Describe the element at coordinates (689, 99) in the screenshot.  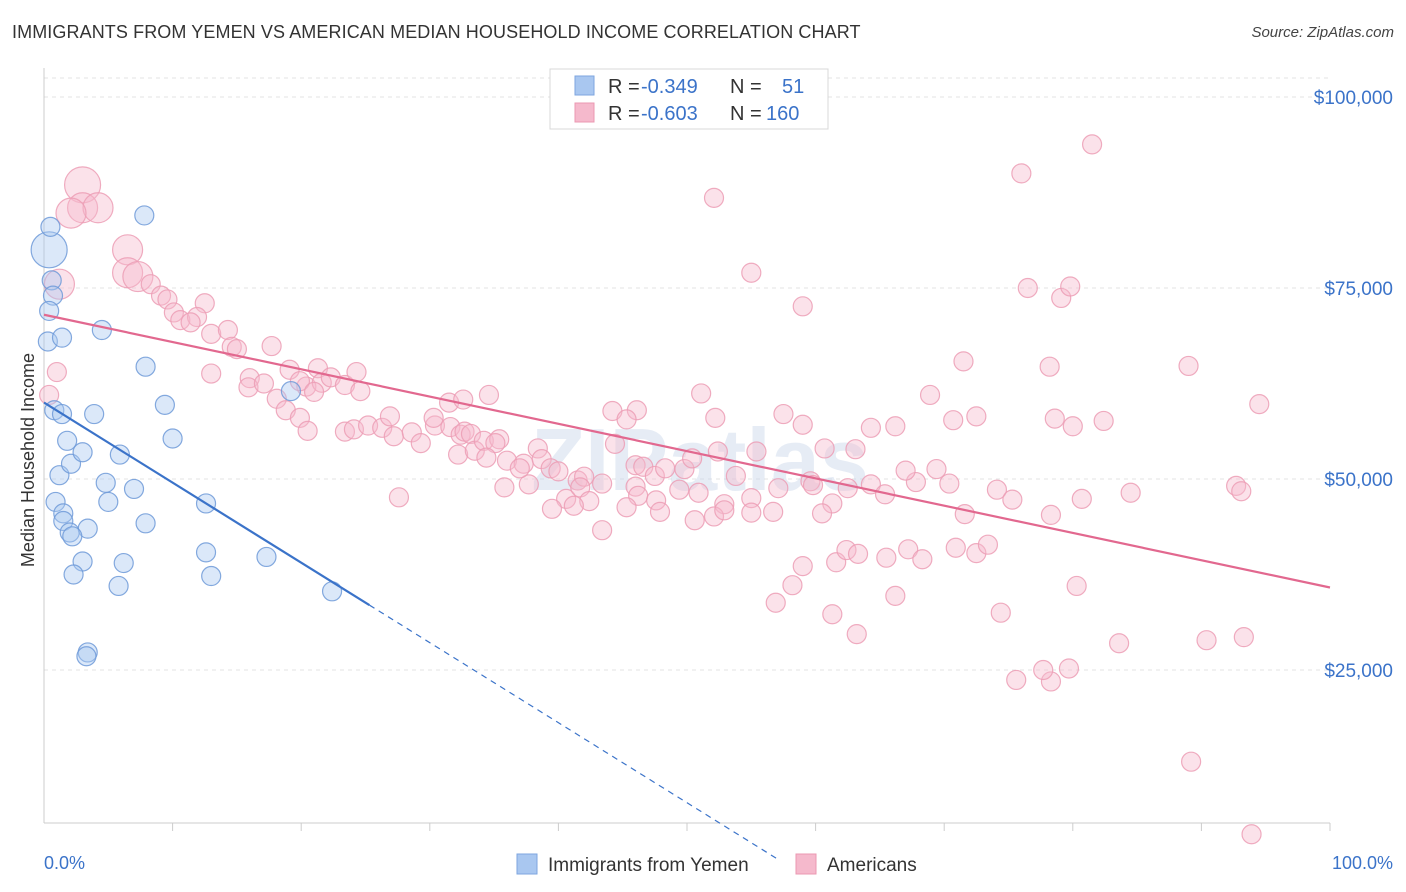
I see `stats-legend: R = -0.349 N = 51 R = -0.603 N = 160` at that location.